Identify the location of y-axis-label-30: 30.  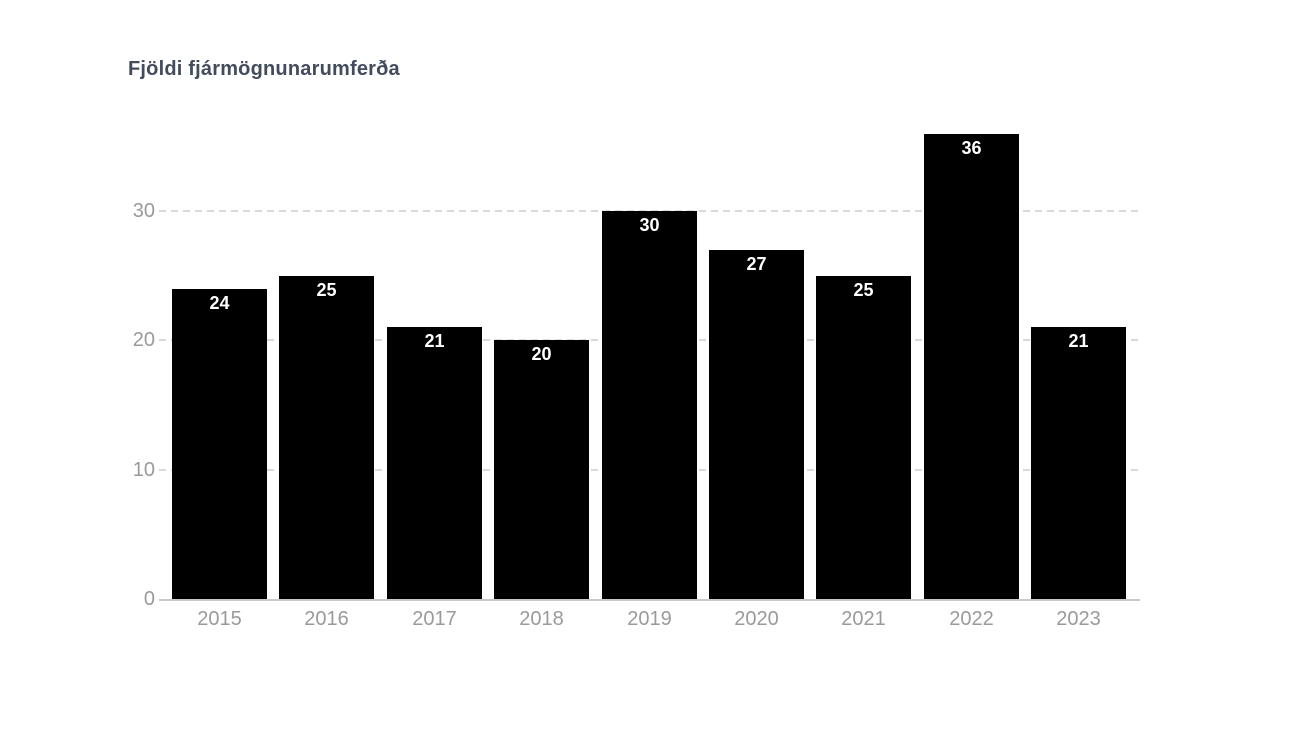
(143, 211).